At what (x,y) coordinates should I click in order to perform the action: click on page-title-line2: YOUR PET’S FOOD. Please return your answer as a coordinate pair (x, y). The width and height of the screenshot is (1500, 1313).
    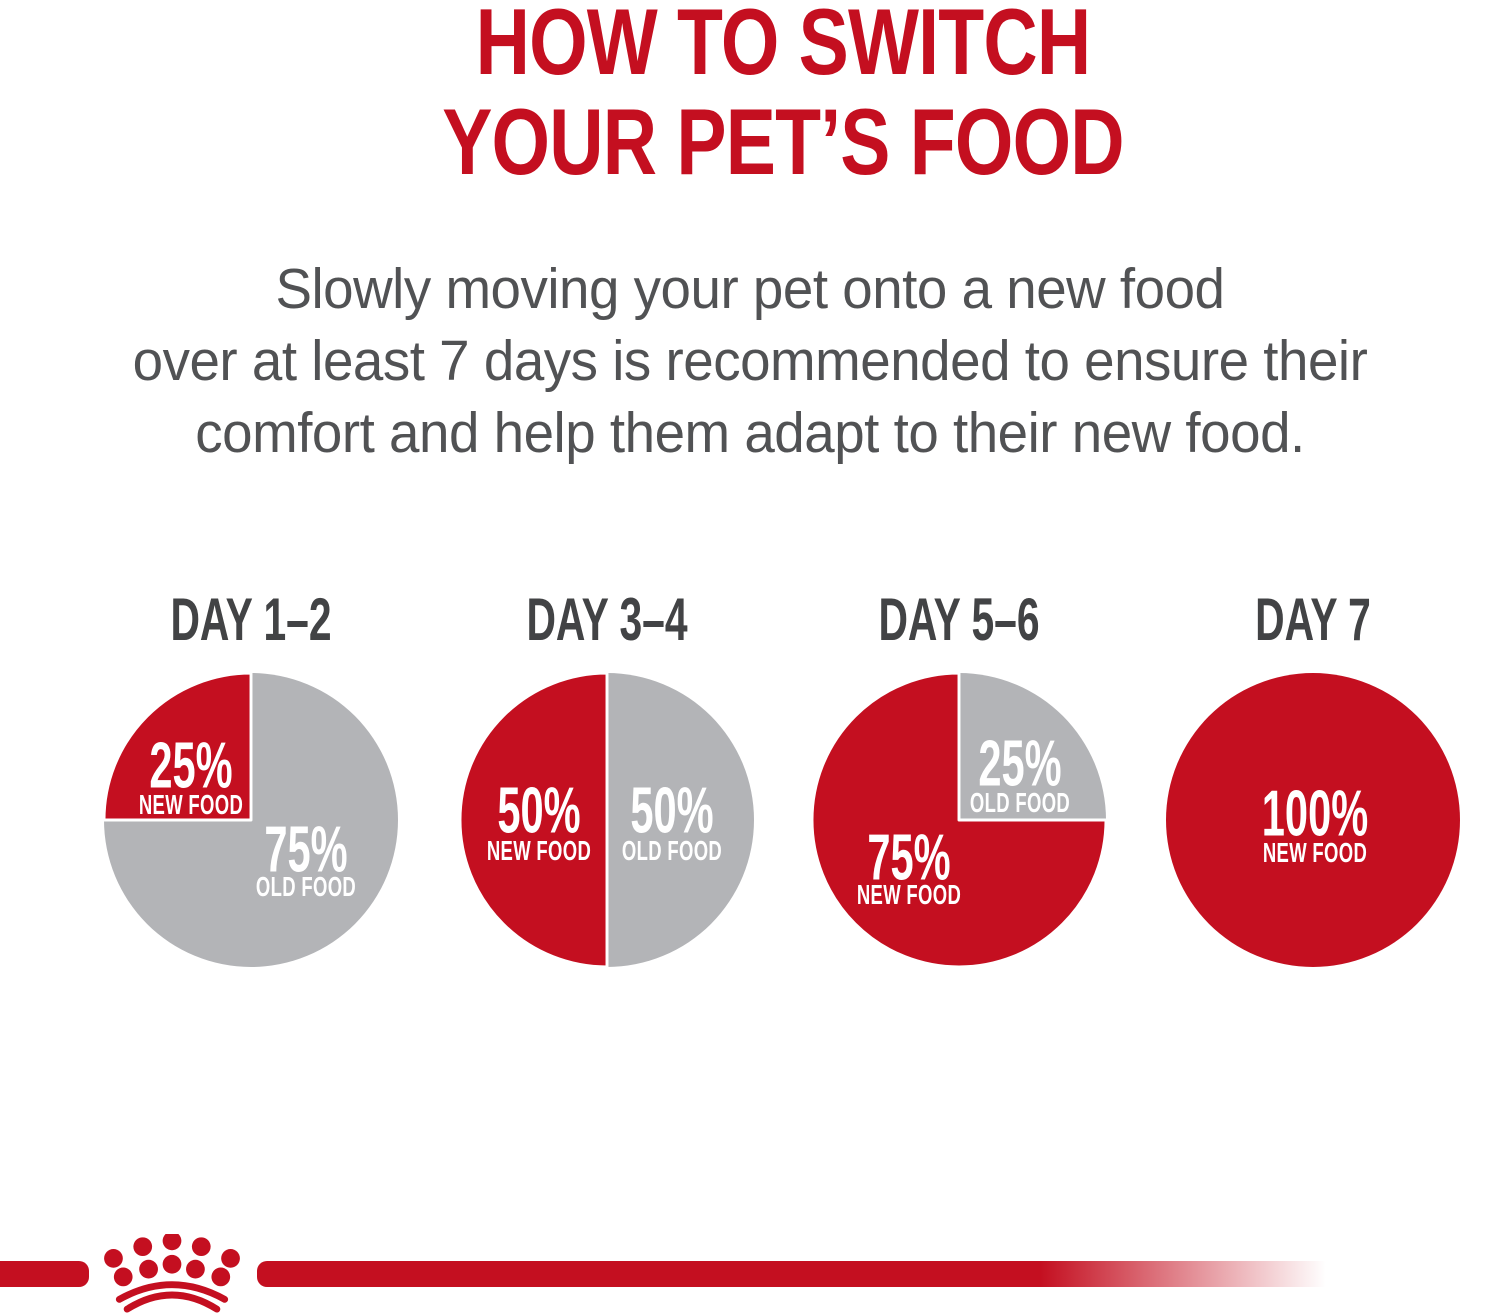
    Looking at the image, I should click on (783, 141).